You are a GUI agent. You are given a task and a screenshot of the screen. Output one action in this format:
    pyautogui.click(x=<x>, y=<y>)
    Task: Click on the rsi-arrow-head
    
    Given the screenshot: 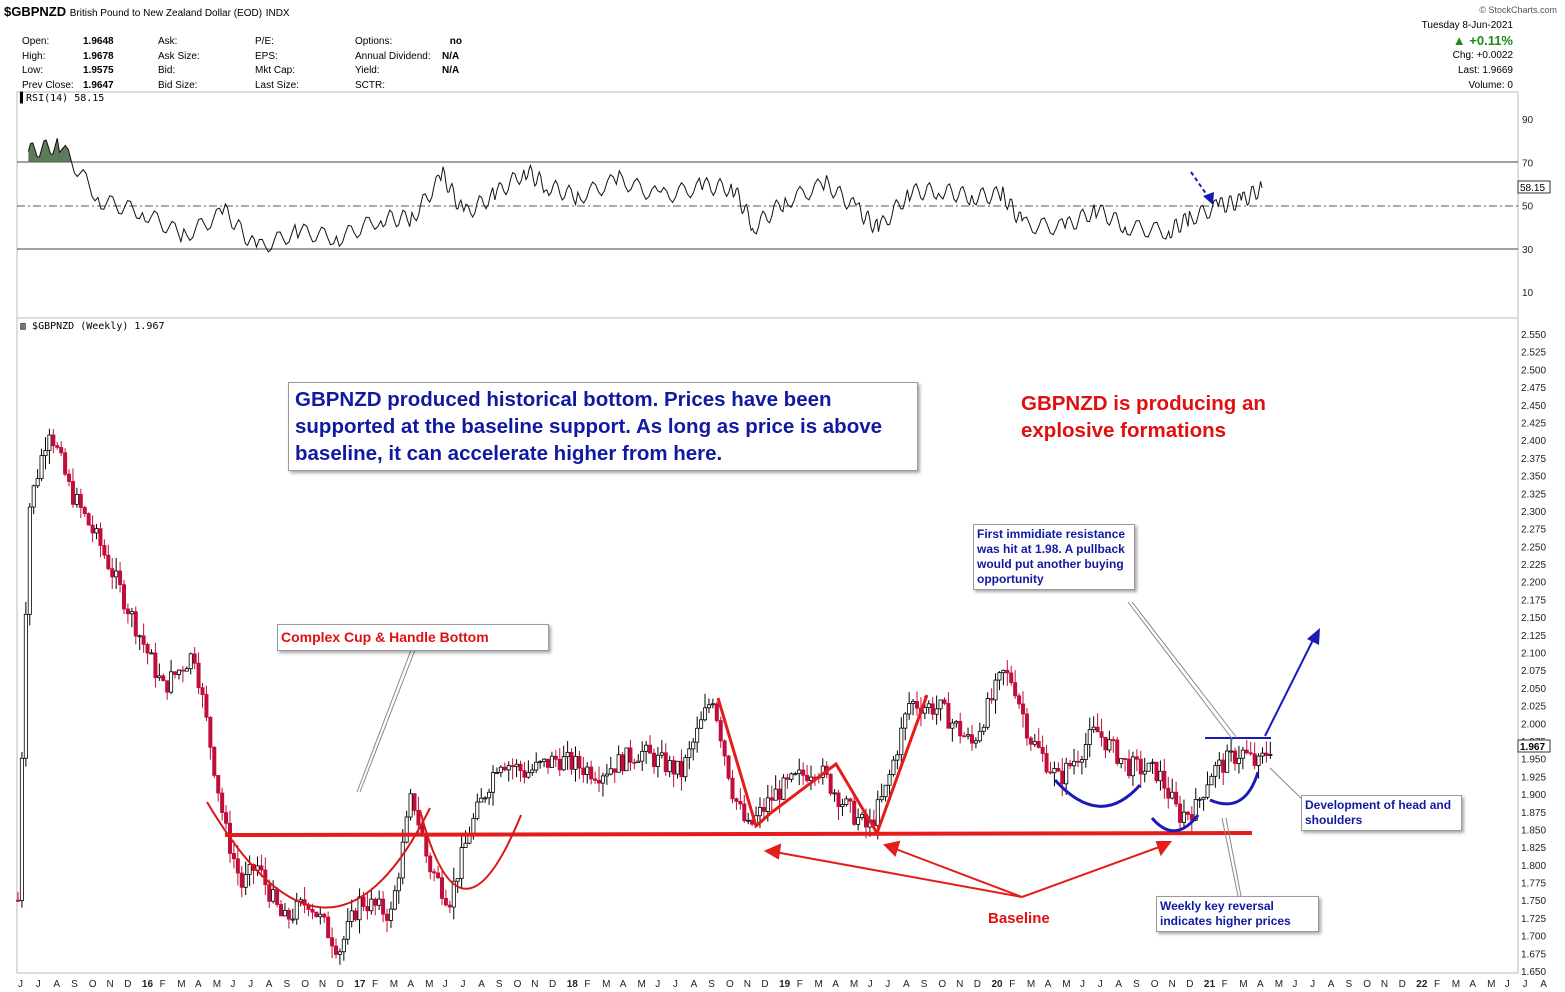 What is the action you would take?
    pyautogui.click(x=1208, y=198)
    